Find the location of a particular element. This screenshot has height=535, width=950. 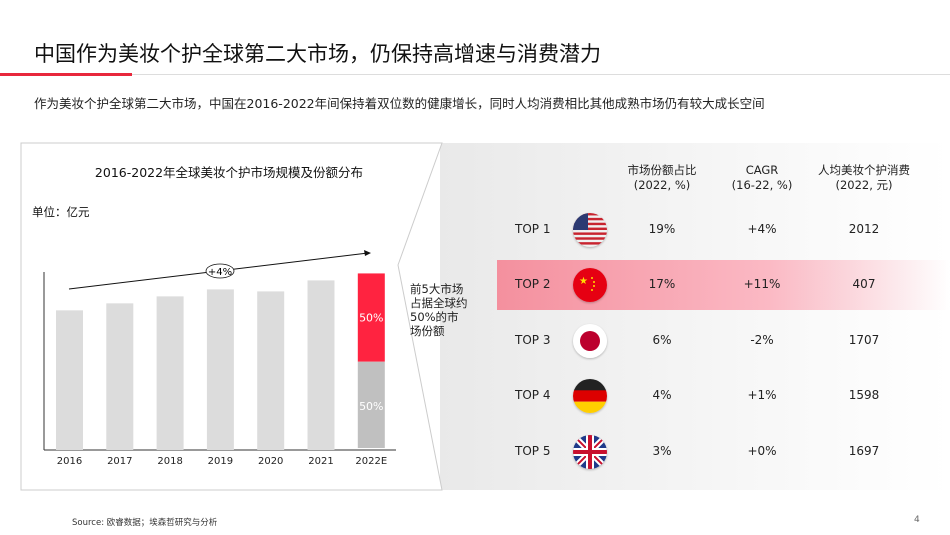

header-cagr: CAGR (16-22, %) is located at coordinates (762, 178).